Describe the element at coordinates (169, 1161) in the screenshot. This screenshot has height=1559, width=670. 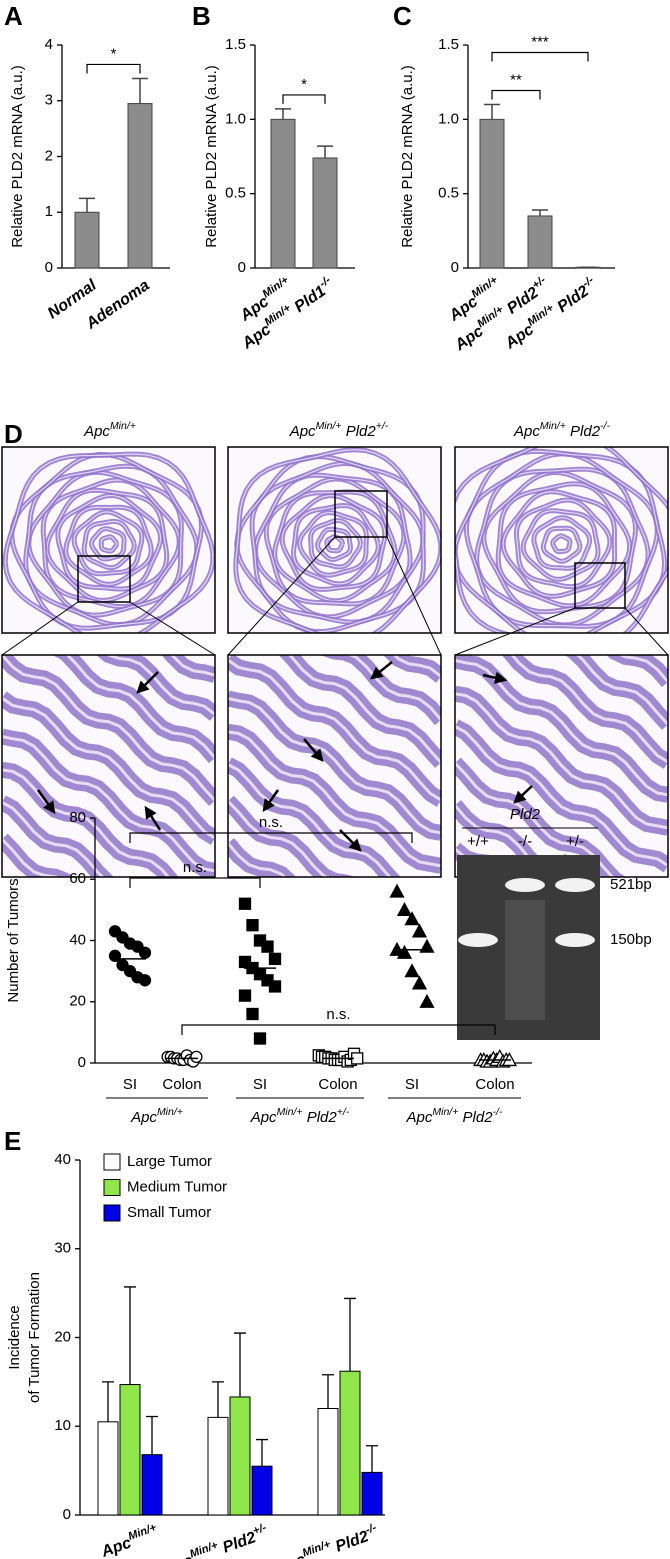
I see `legend-label: Large Tumor` at that location.